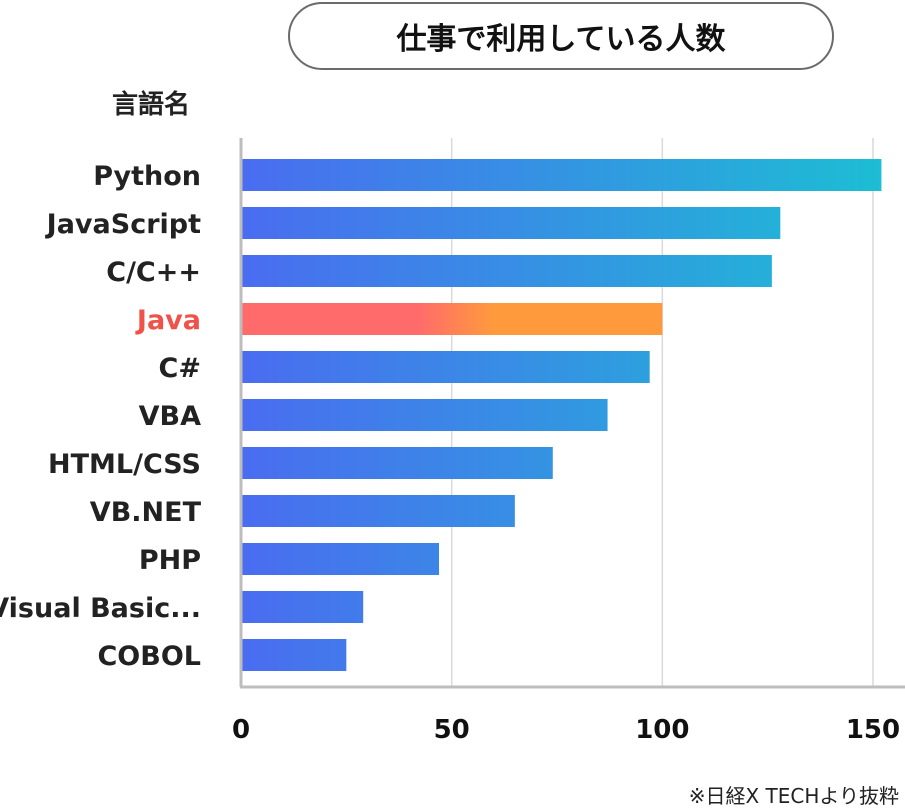 This screenshot has height=810, width=905. What do you see at coordinates (241, 730) in the screenshot?
I see `x-tick-label: 0` at bounding box center [241, 730].